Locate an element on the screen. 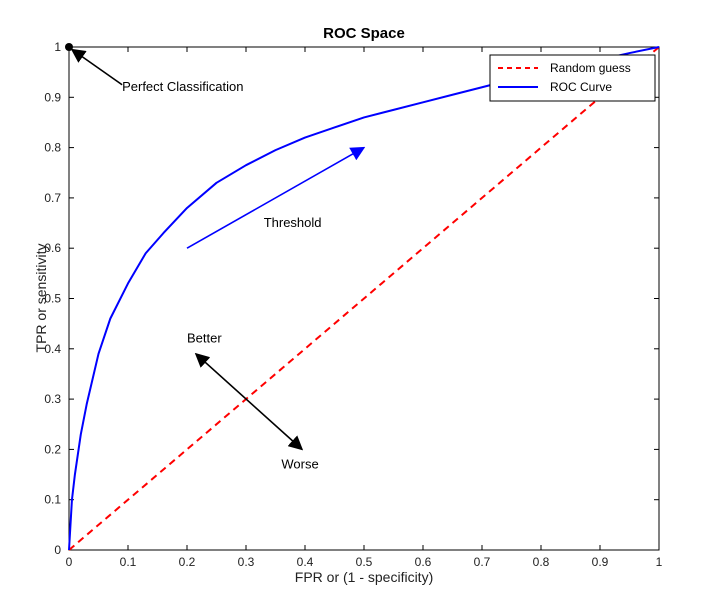  legend-box is located at coordinates (572, 78).